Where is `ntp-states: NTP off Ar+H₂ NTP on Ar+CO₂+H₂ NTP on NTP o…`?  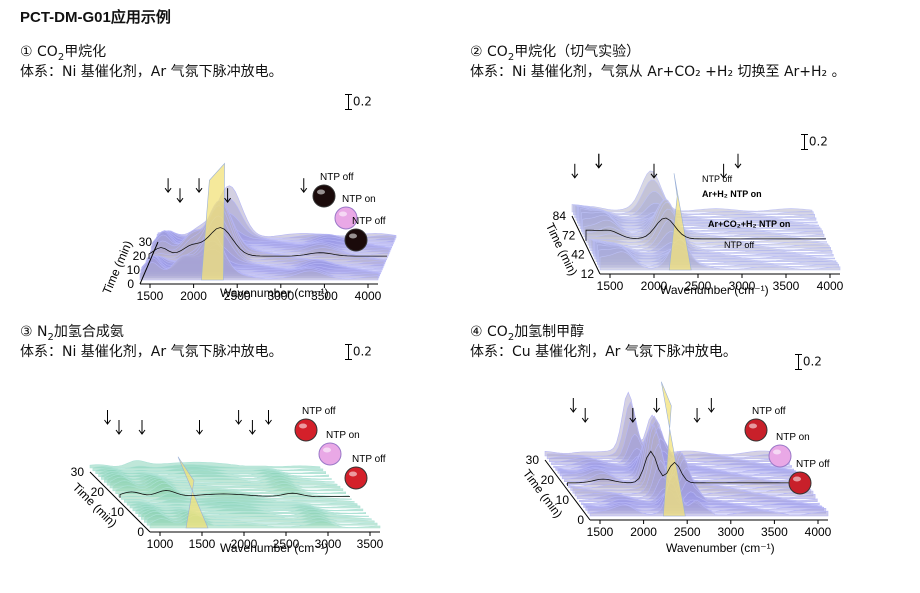 ntp-states: NTP off Ar+H₂ NTP on Ar+CO₂+H₂ NTP on NTP o… is located at coordinates (746, 212).